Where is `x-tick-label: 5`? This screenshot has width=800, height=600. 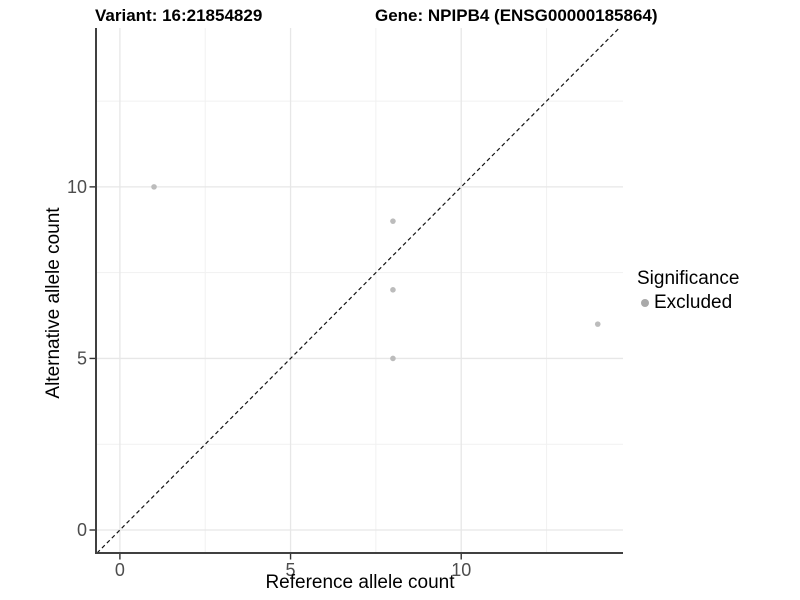 x-tick-label: 5 is located at coordinates (291, 570).